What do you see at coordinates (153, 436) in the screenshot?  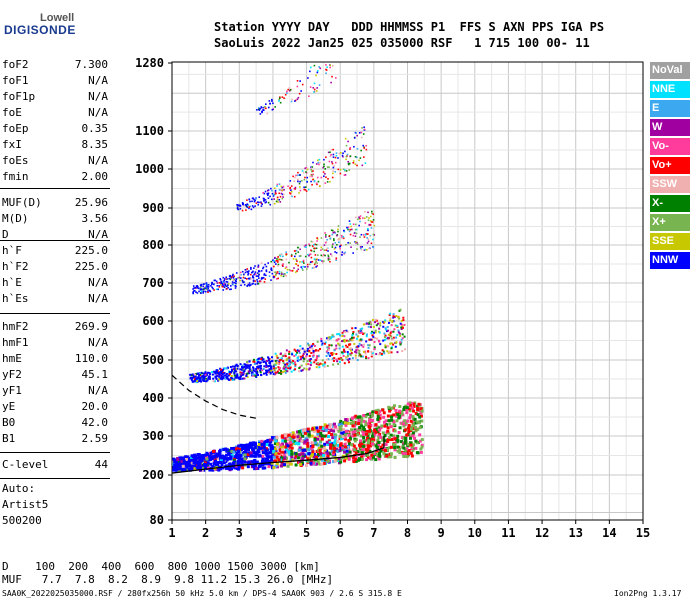 I see `y-tick-label: 300` at bounding box center [153, 436].